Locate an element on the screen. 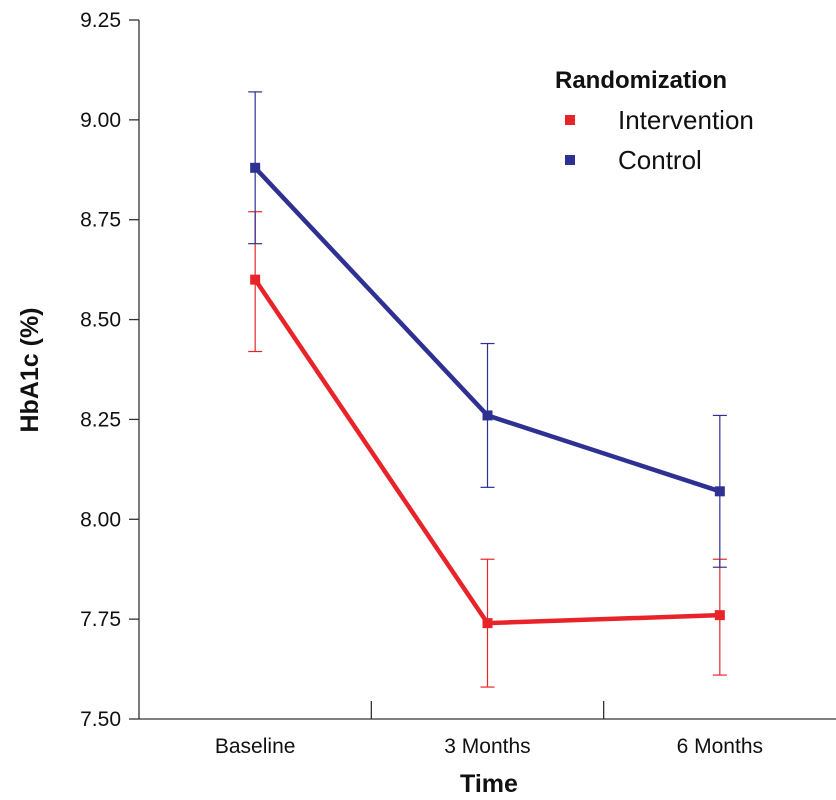  y-tick-label: 9.00 is located at coordinates (100, 120).